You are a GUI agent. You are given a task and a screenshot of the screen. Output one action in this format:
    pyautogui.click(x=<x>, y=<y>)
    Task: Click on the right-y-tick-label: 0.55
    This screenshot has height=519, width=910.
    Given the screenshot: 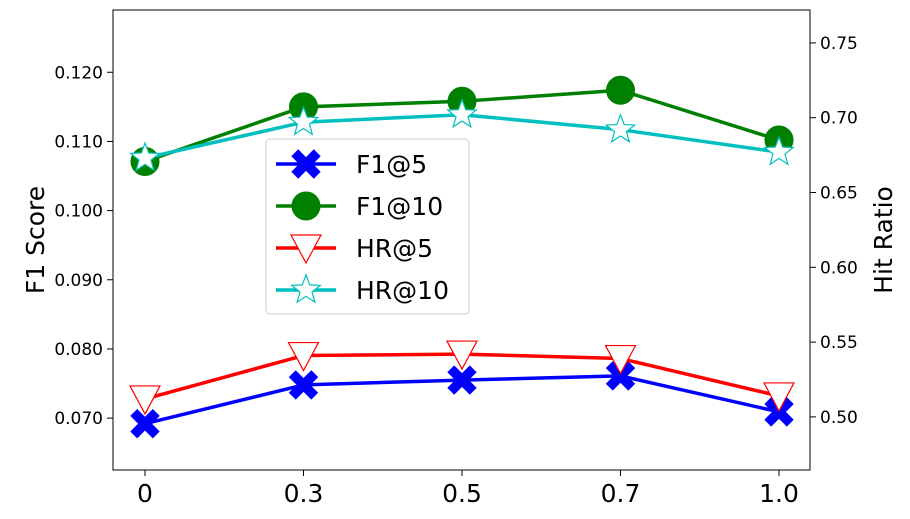 What is the action you would take?
    pyautogui.click(x=839, y=343)
    